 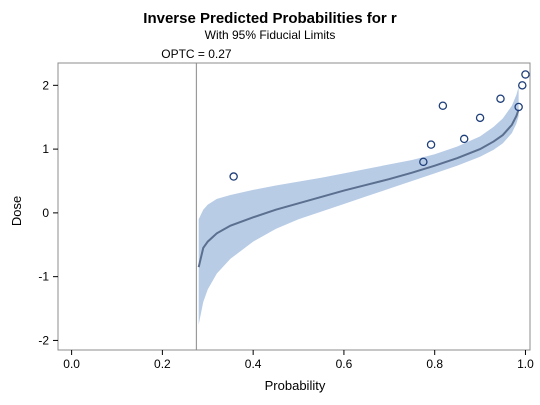 I want to click on x-axis-label: Probability, so click(x=295, y=385).